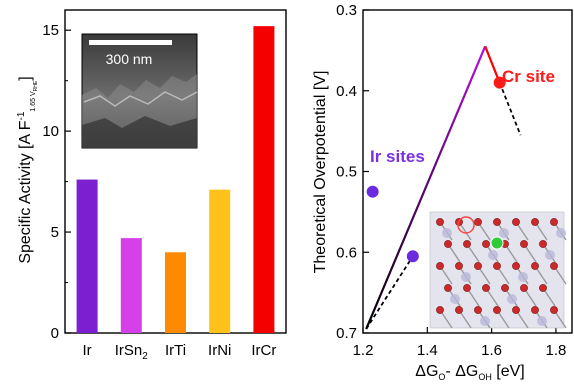 Image resolution: width=574 pixels, height=384 pixels. I want to click on bar-x-tick-label: IrSn2, so click(132, 352).